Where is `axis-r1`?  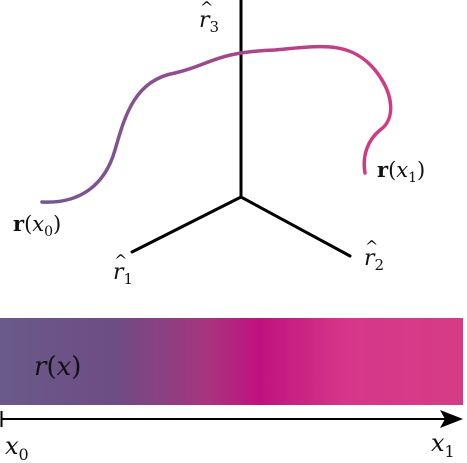
axis-r1 is located at coordinates (186, 224).